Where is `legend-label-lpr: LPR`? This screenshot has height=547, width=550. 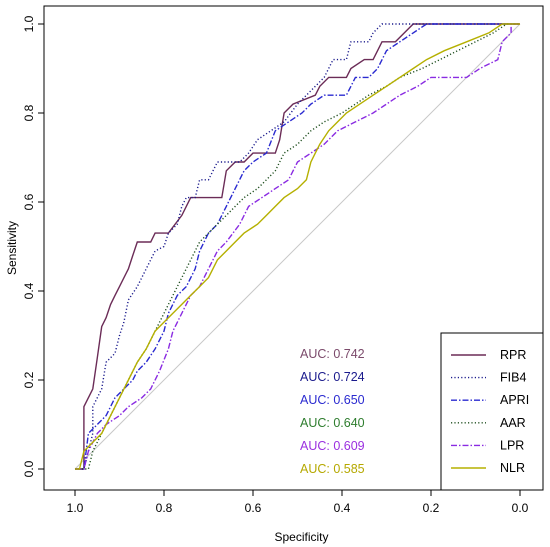
legend-label-lpr: LPR is located at coordinates (512, 445).